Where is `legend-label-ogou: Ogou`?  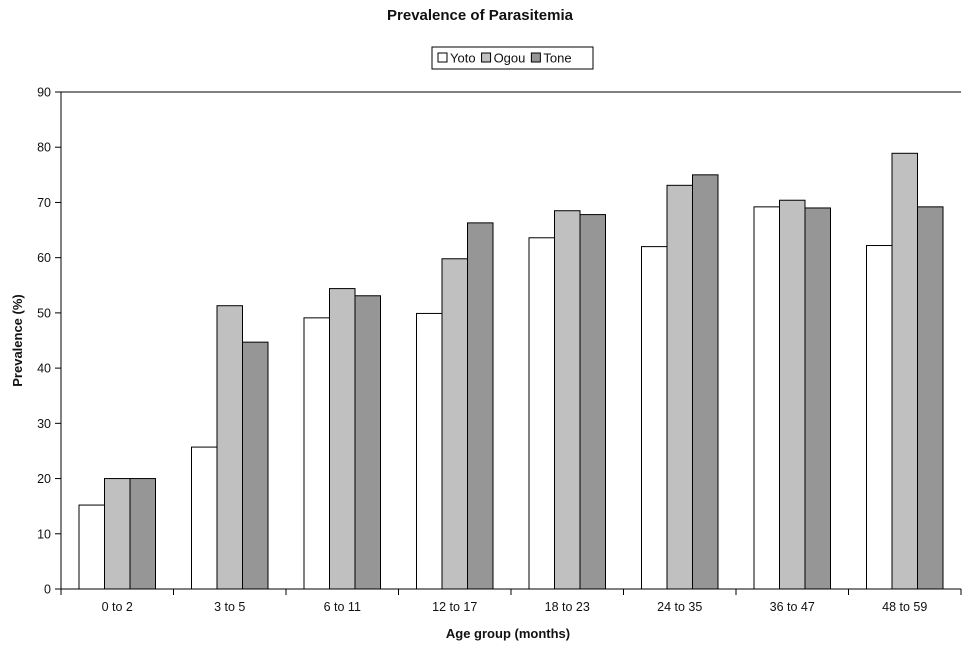
legend-label-ogou: Ogou is located at coordinates (510, 58).